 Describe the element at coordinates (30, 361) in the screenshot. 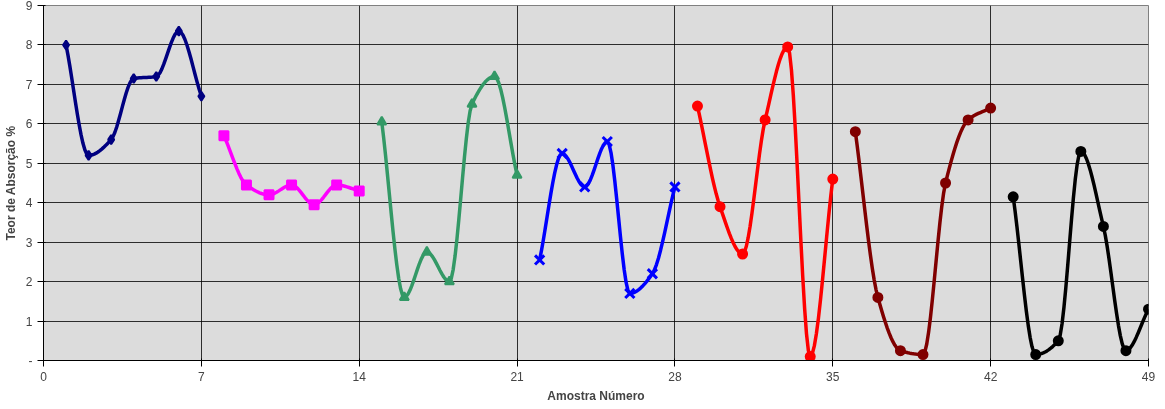

I see `y-tick-label: -` at that location.